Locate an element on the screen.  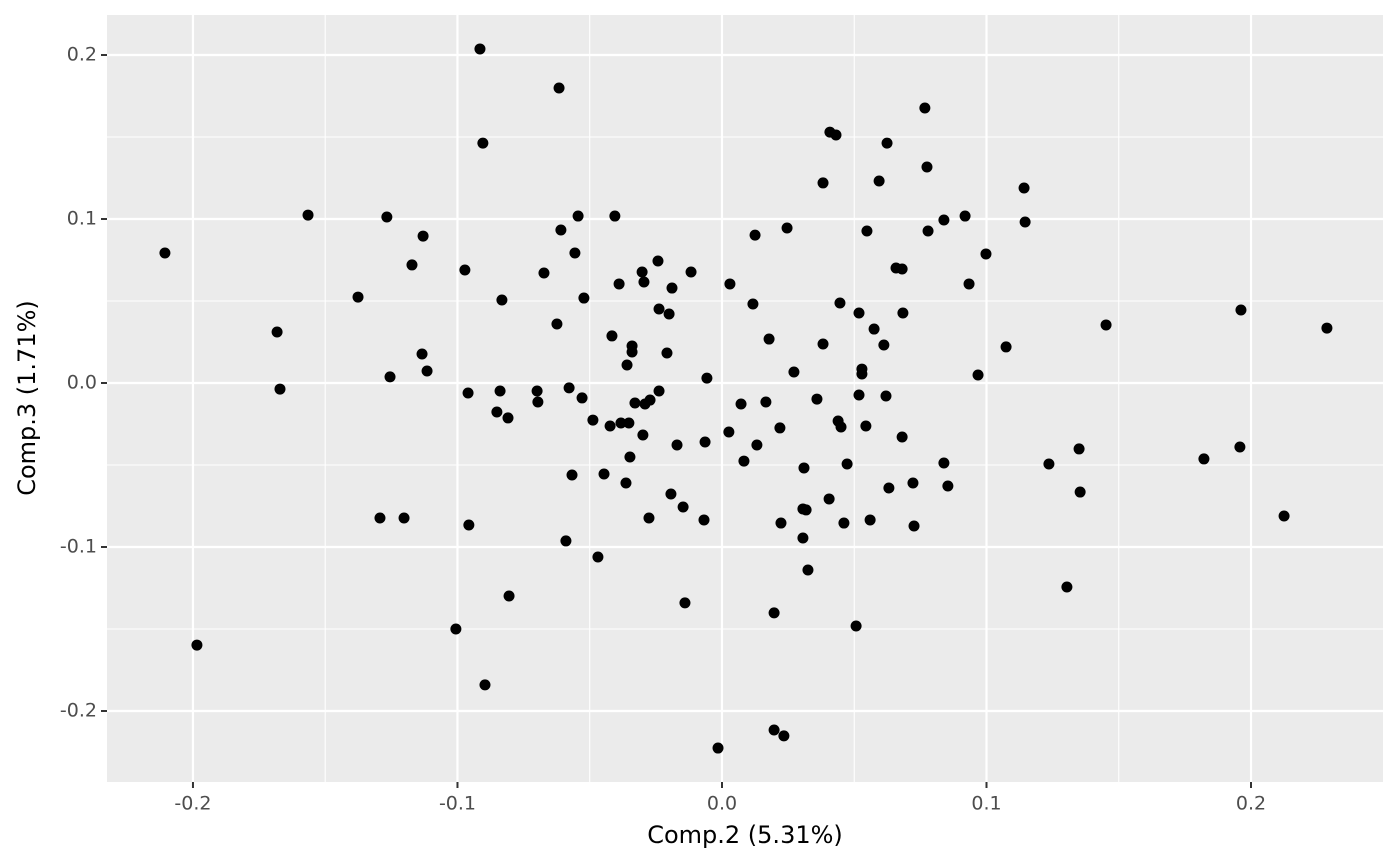
x-tick-label: -0.1 is located at coordinates (457, 804).